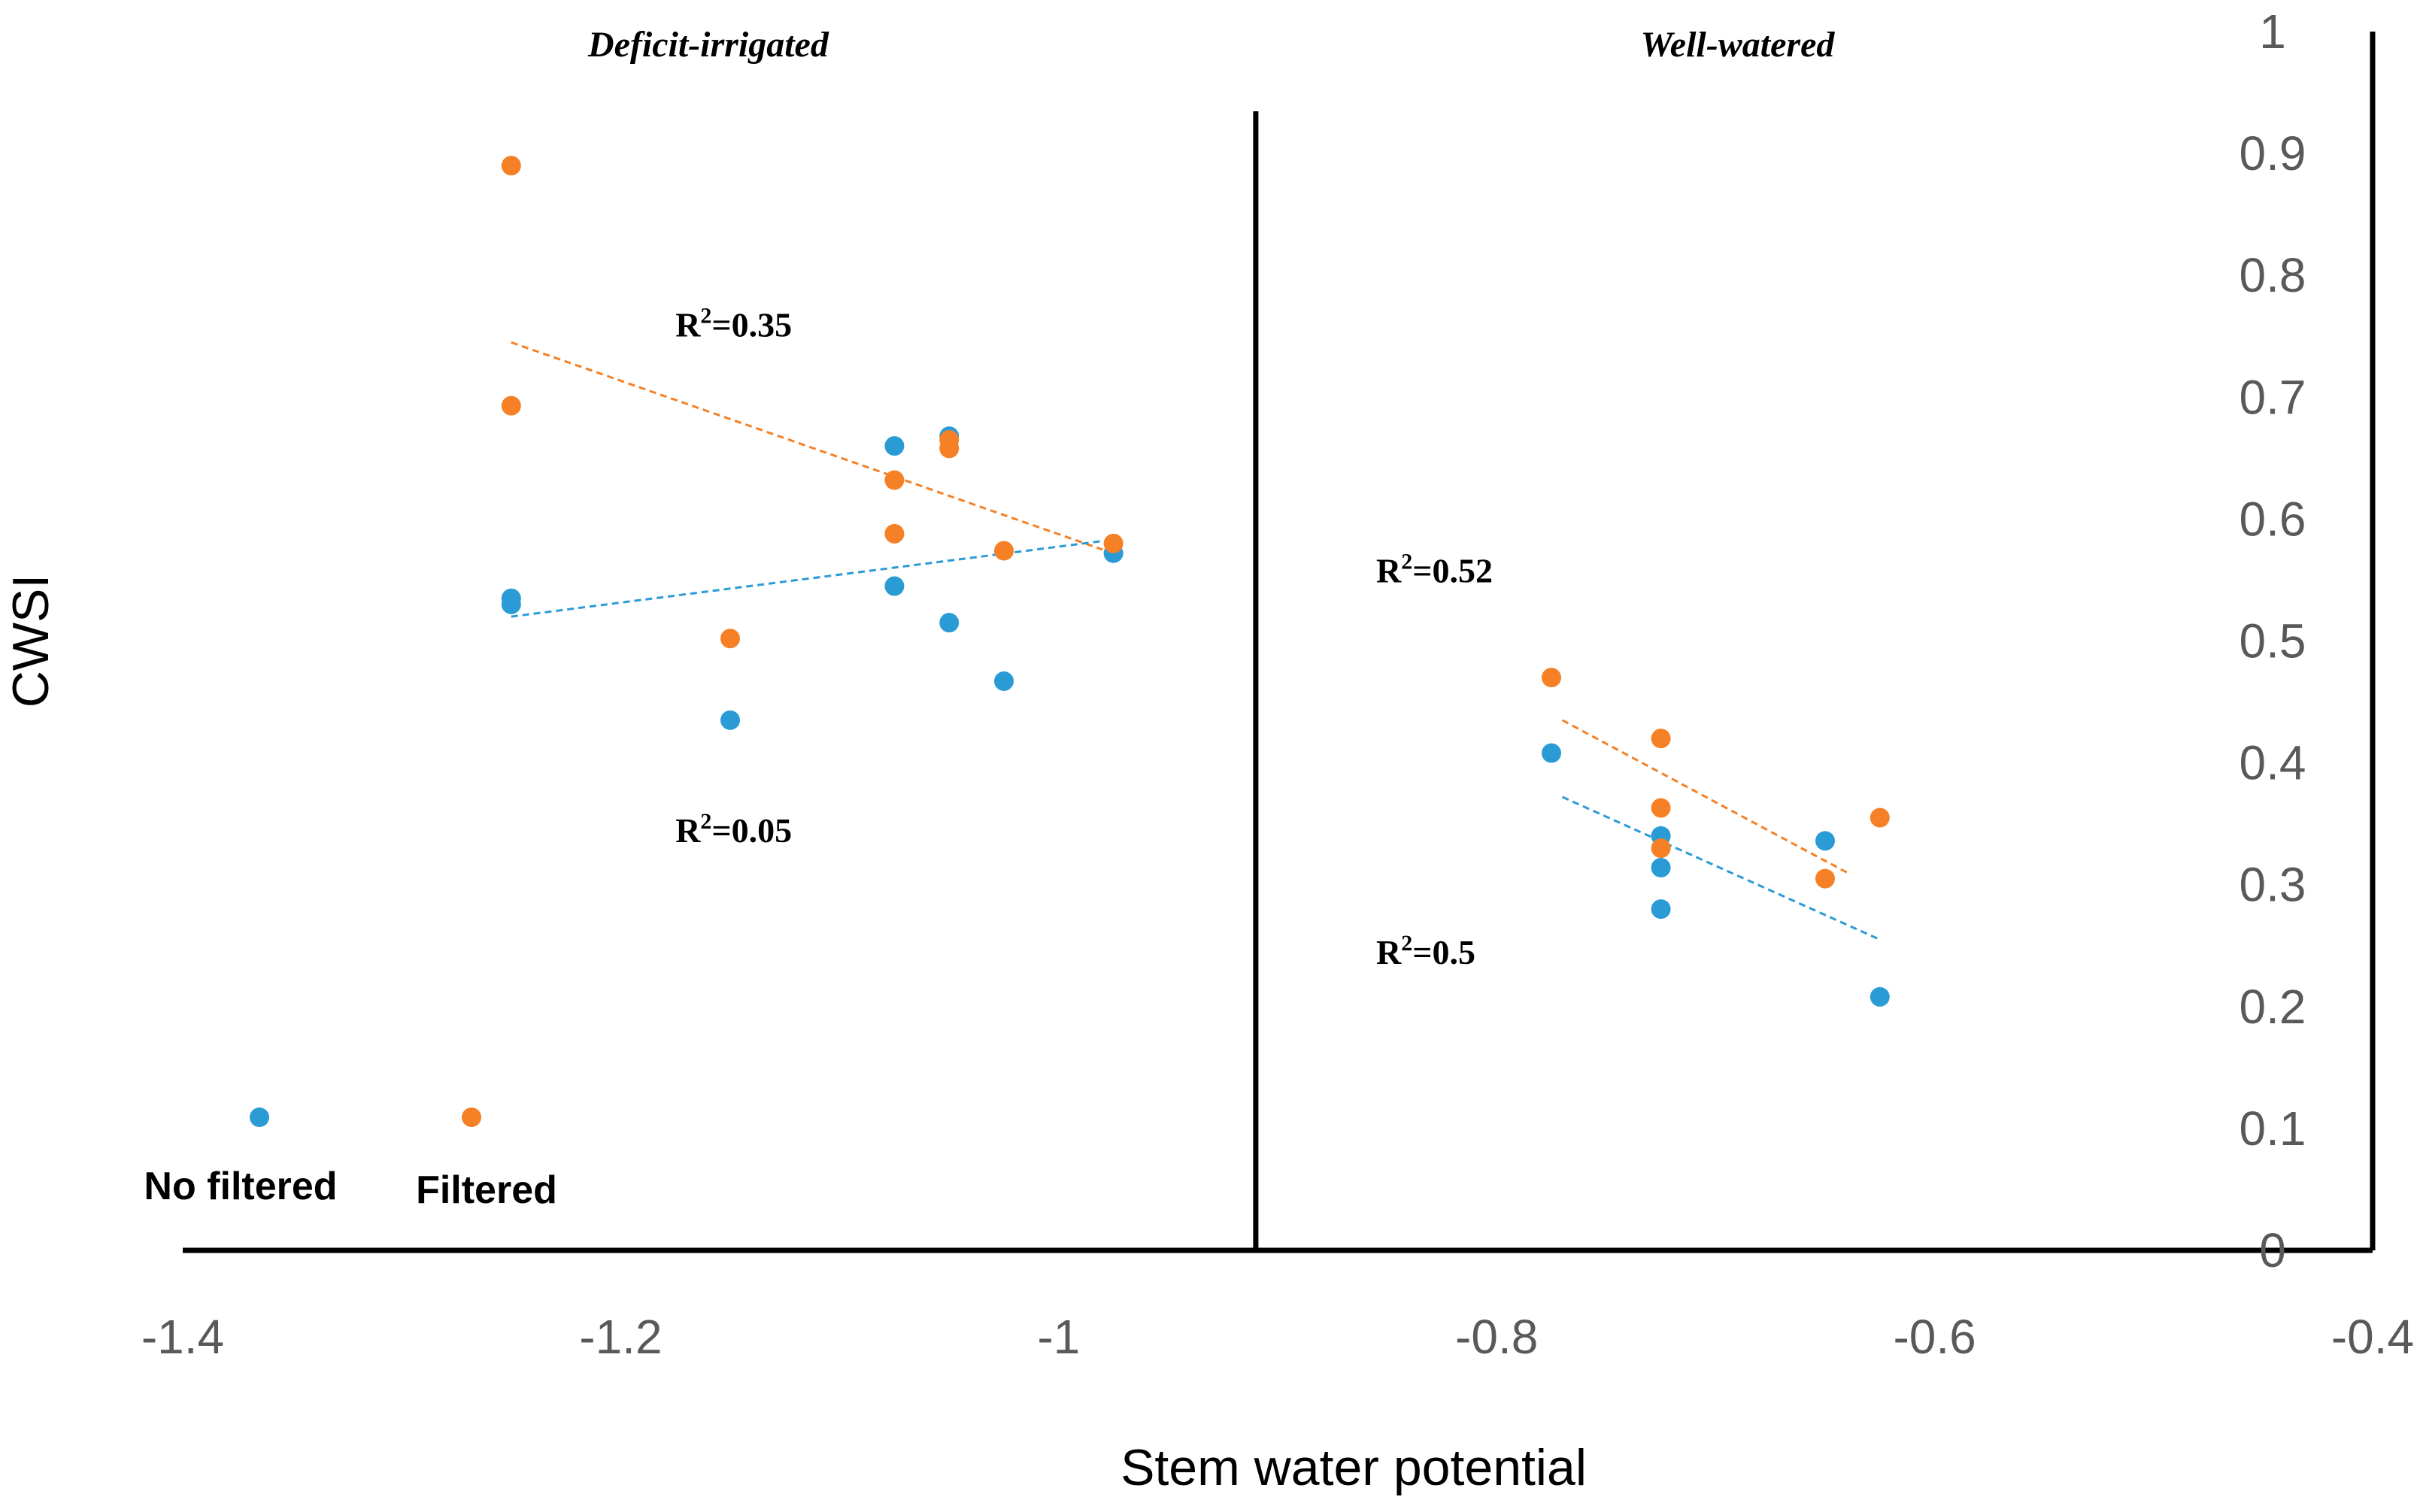  Describe the element at coordinates (2273, 763) in the screenshot. I see `y-tick-label: 0.4` at that location.